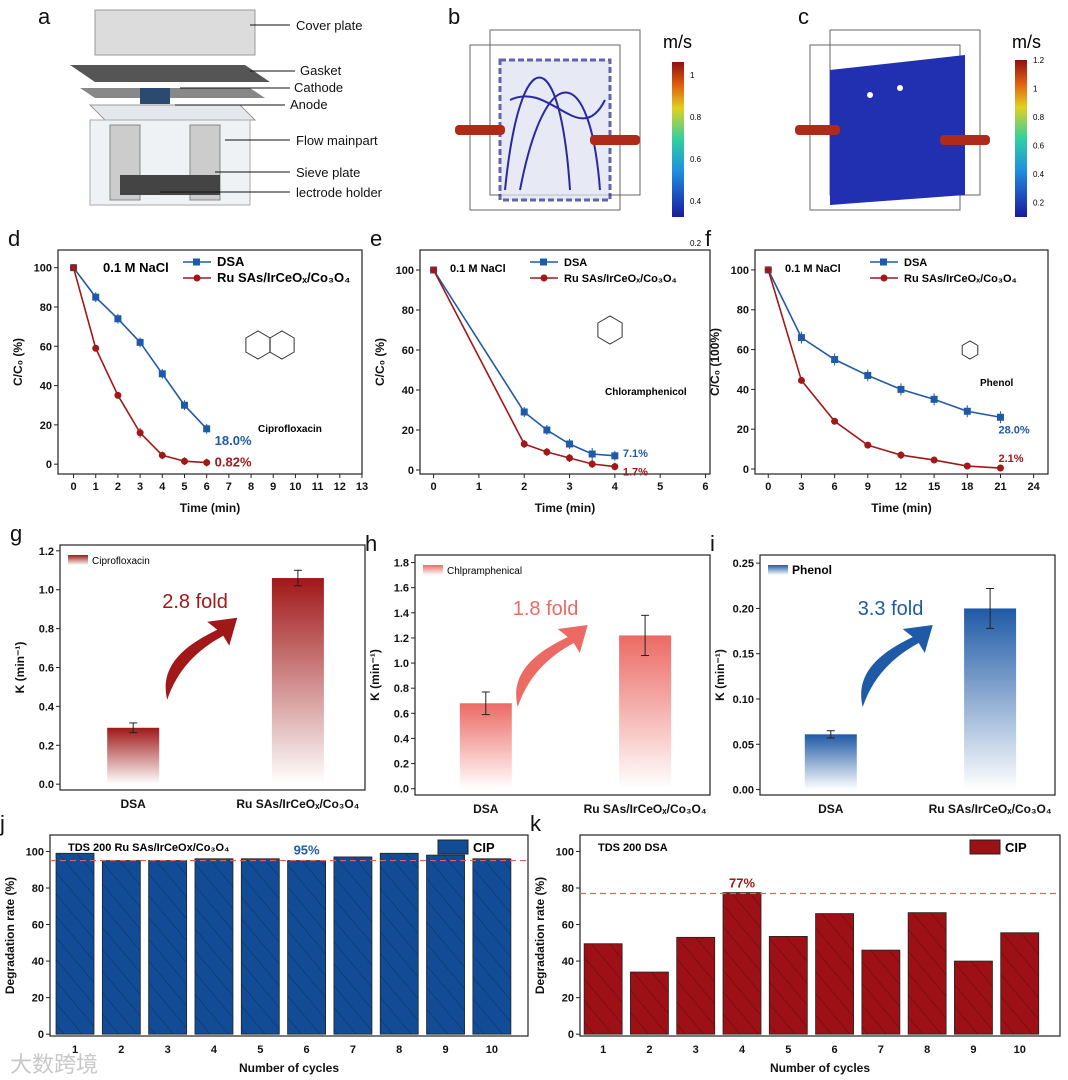 The height and width of the screenshot is (1080, 1068). I want to click on fold-arrow-icon, so click(201, 658).